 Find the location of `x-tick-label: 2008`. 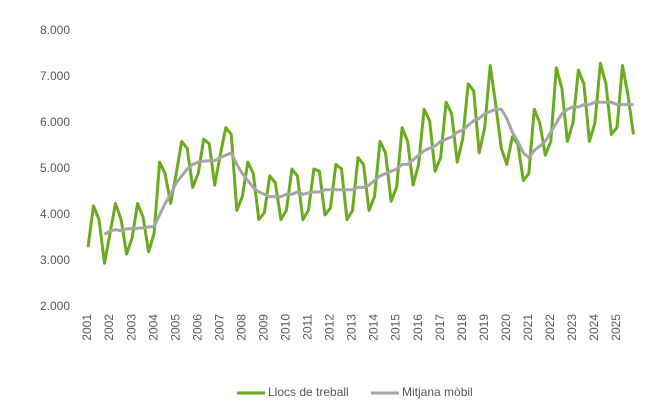

x-tick-label: 2008 is located at coordinates (241, 327).